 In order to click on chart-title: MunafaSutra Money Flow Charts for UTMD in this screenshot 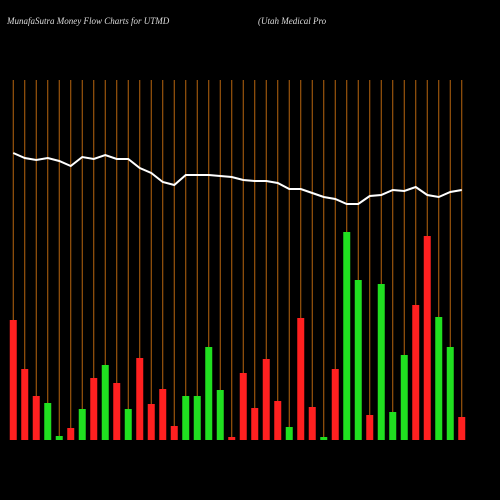, I will do `click(88, 21)`.